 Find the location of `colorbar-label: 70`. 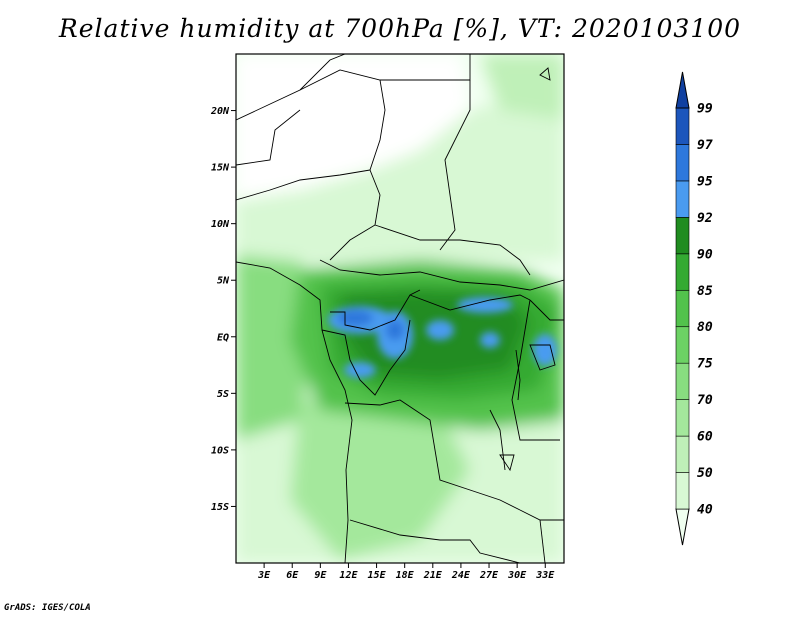

colorbar-label: 70 is located at coordinates (705, 400).